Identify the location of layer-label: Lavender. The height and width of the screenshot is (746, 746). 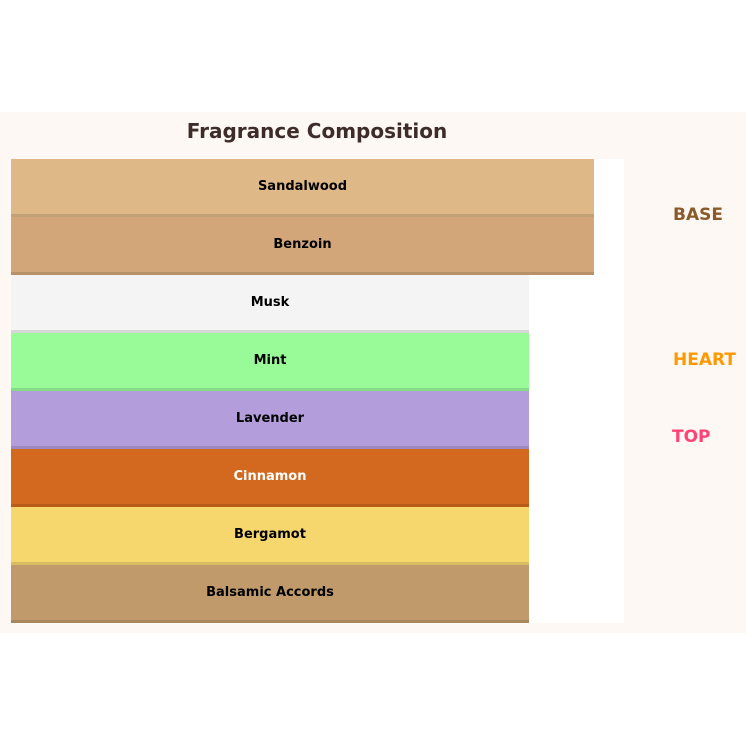
(270, 418).